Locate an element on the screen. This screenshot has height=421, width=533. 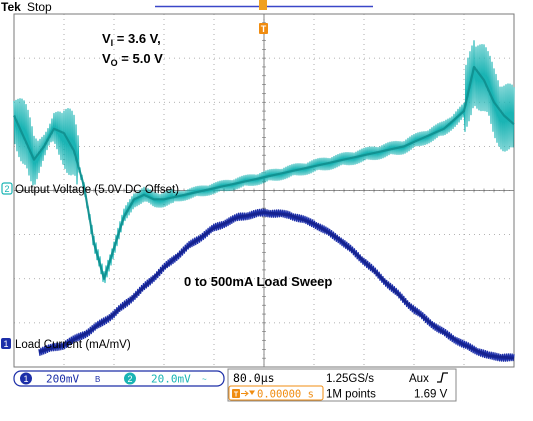
input-voltage-annotation: VI = 3.6 V, is located at coordinates (131, 39).